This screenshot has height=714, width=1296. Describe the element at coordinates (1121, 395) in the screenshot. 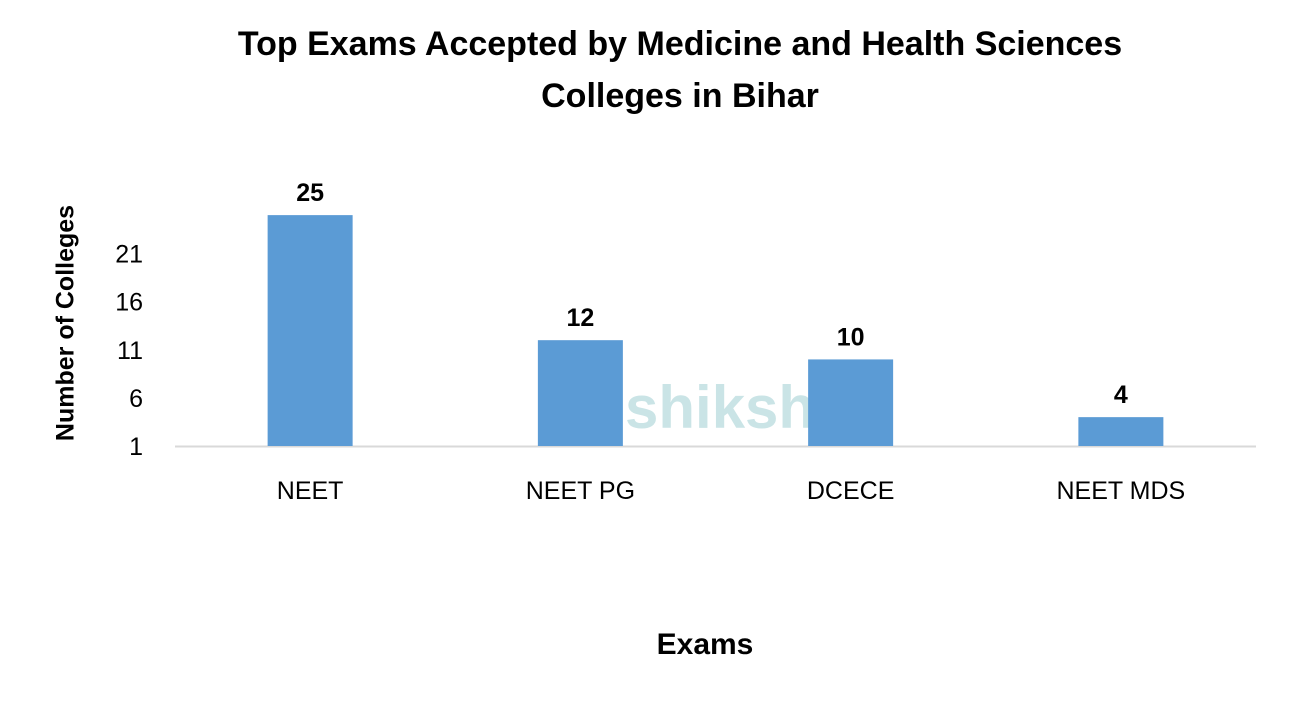

I see `data-label: 4` at that location.